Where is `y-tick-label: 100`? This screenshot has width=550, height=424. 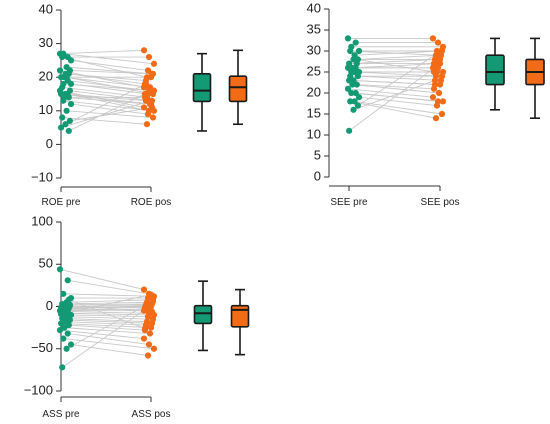
y-tick-label: 100 is located at coordinates (42, 220).